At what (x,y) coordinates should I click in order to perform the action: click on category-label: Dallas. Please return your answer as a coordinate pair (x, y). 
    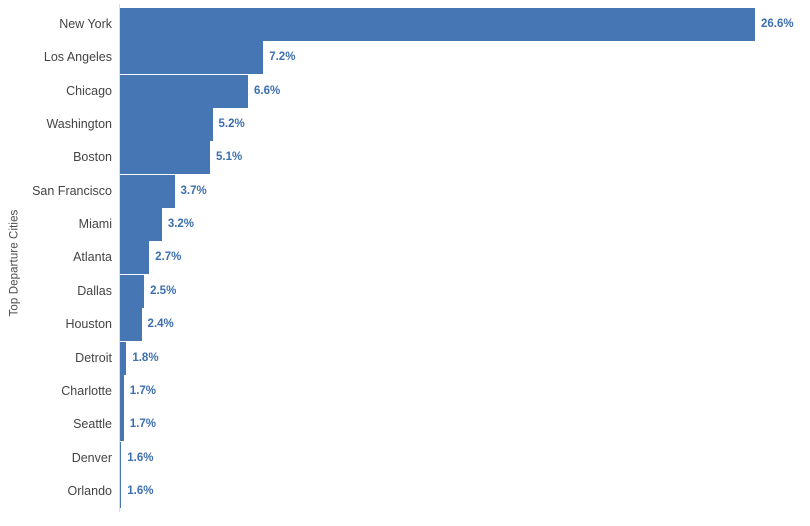
    Looking at the image, I should click on (94, 290).